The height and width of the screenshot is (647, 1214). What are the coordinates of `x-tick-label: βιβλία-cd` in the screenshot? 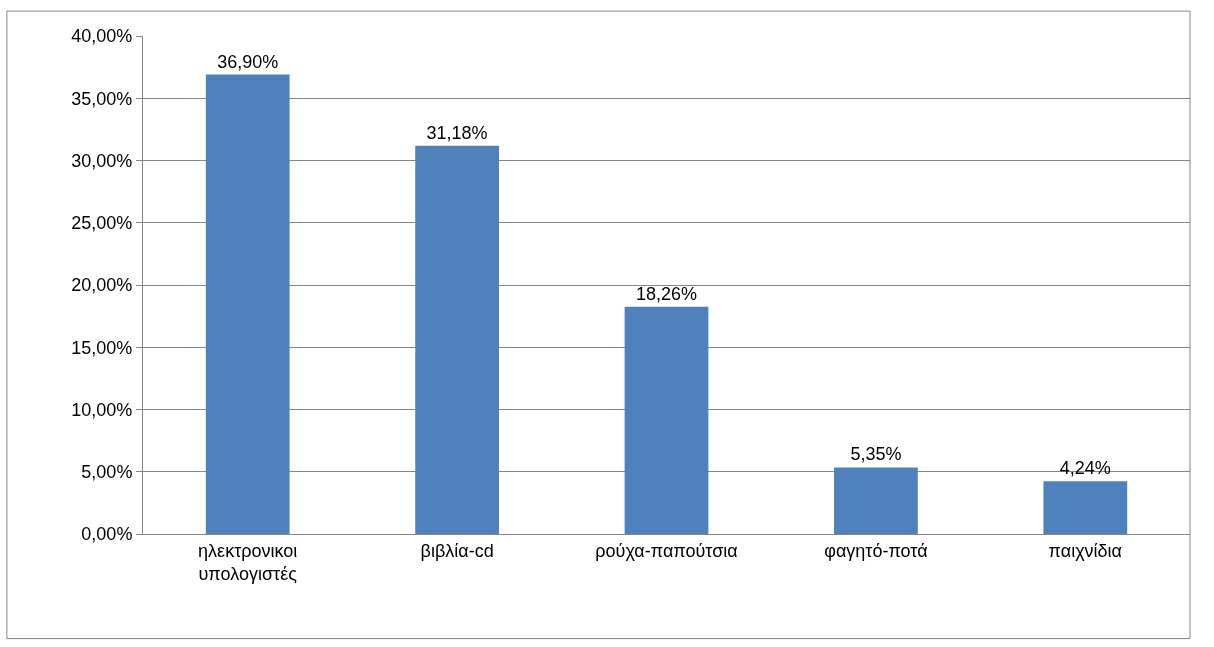 It's located at (457, 550).